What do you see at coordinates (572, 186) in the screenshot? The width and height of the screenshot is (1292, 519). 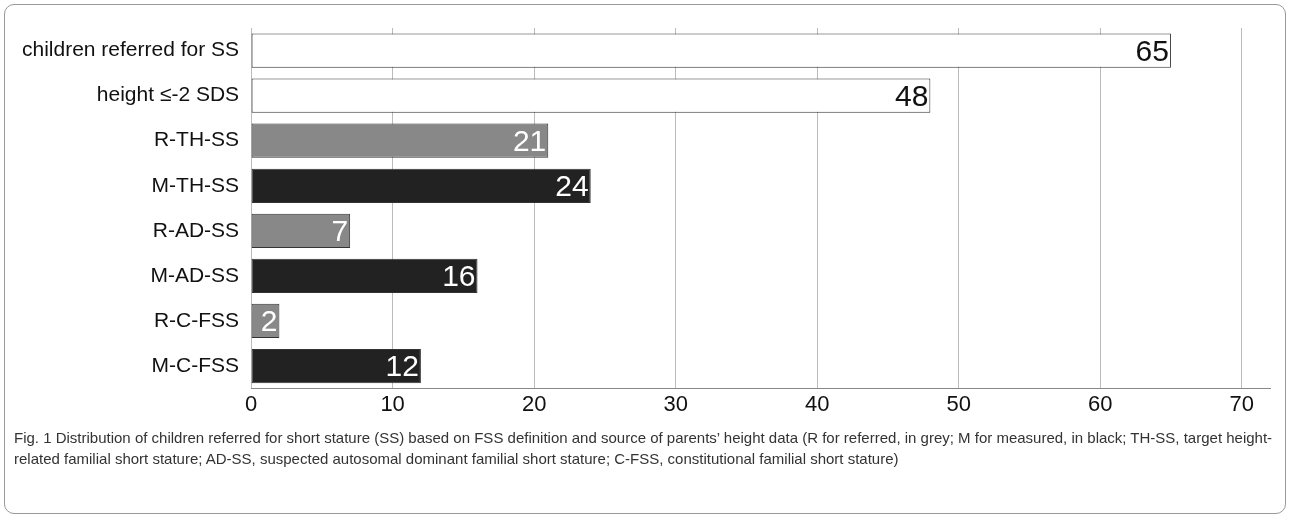 I see `data-label: 24` at bounding box center [572, 186].